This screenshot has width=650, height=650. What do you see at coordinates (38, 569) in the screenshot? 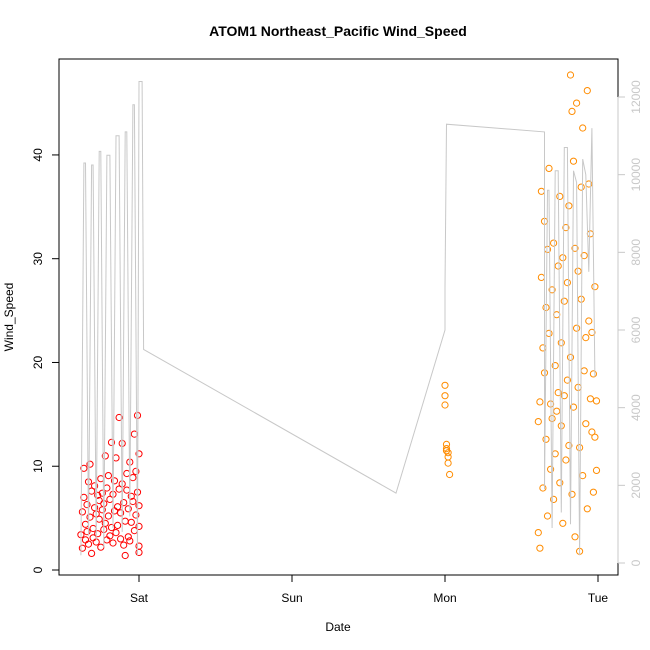
I see `y-tick-label: 0` at bounding box center [38, 569].